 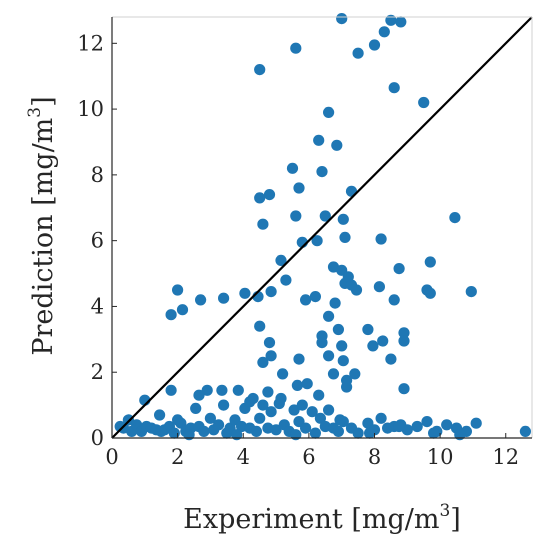 What do you see at coordinates (322, 518) in the screenshot?
I see `x-axis-title: Experiment [mg/m3]` at bounding box center [322, 518].